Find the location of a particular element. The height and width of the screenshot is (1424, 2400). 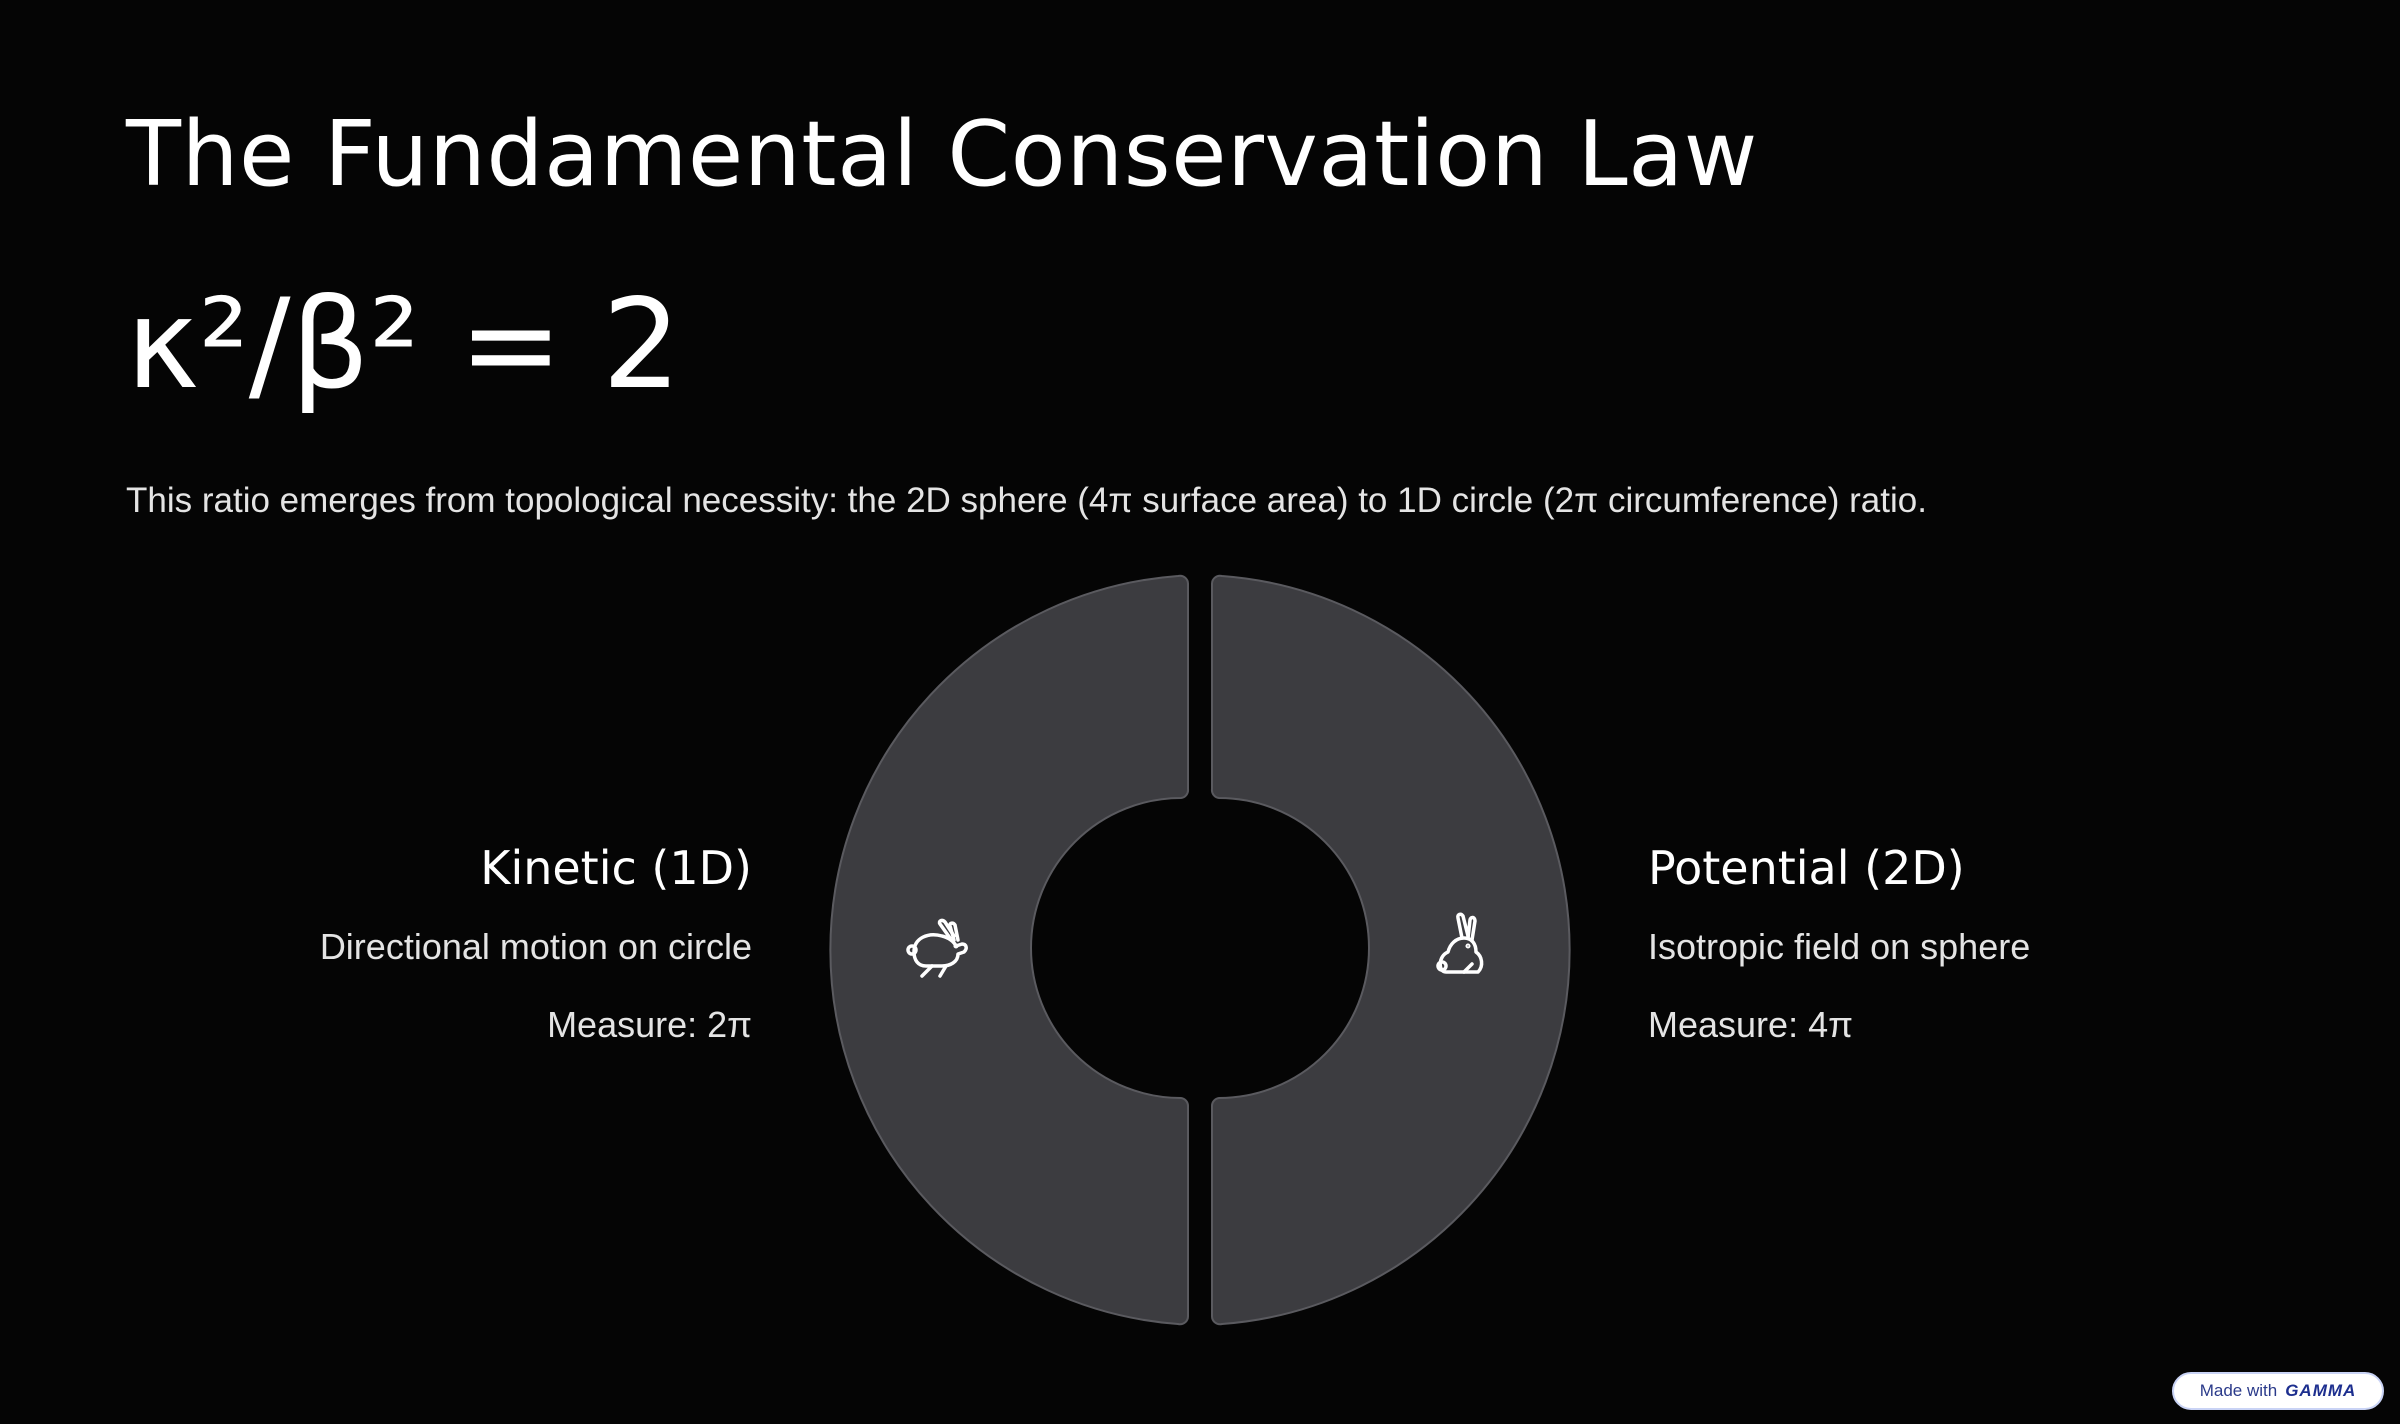

kinetic-measure: Measure: 2π is located at coordinates (649, 1024).